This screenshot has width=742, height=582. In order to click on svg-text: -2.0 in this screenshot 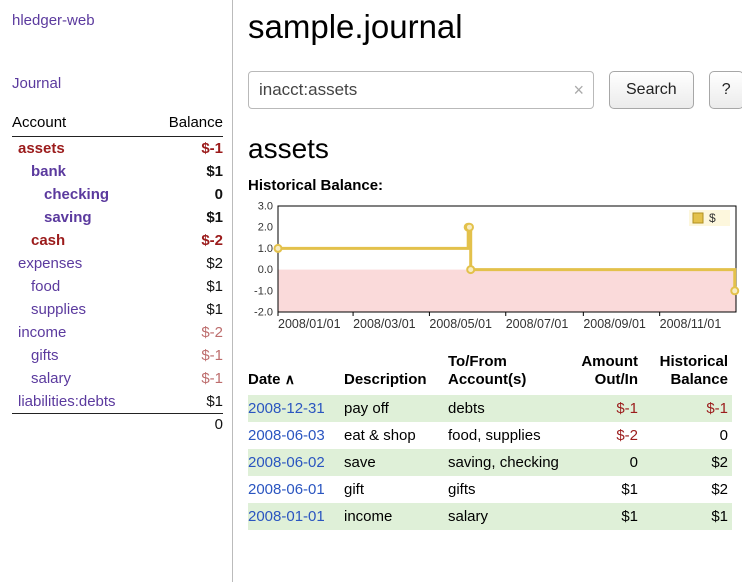, I will do `click(263, 313)`.